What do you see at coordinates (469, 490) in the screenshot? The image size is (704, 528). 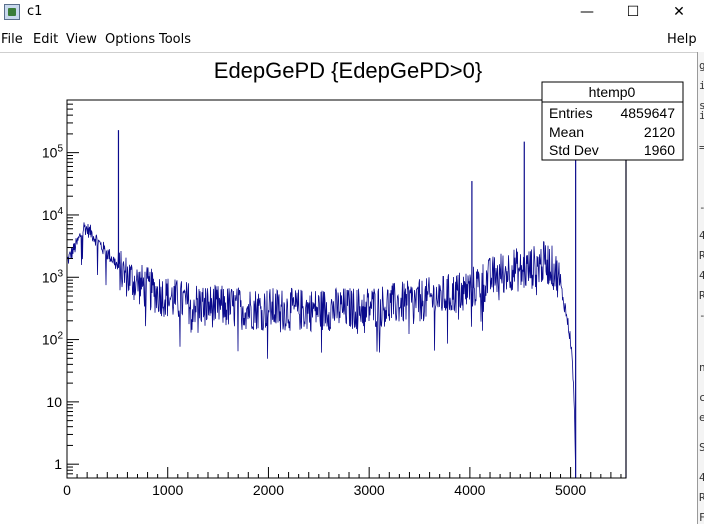 I see `x-tick-label: 4000` at bounding box center [469, 490].